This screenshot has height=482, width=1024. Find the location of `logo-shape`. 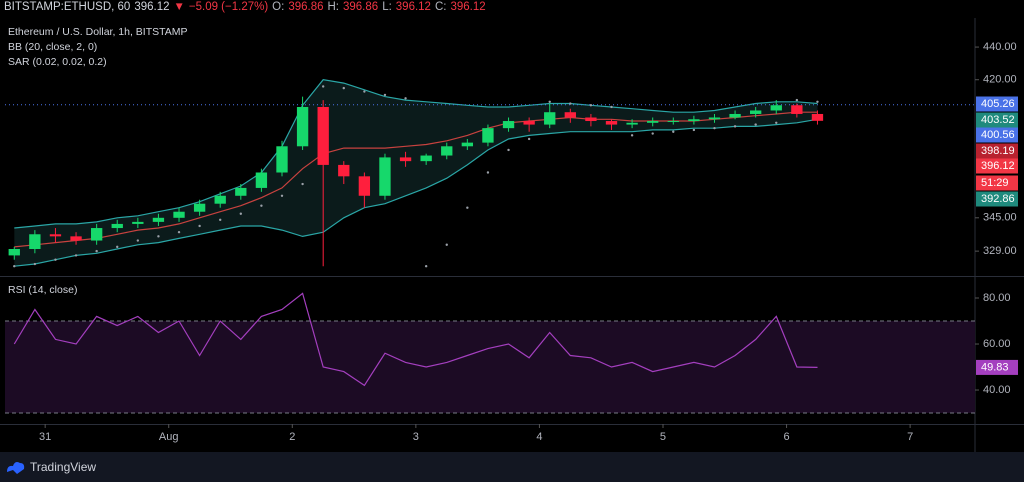

logo-shape is located at coordinates (16, 468).